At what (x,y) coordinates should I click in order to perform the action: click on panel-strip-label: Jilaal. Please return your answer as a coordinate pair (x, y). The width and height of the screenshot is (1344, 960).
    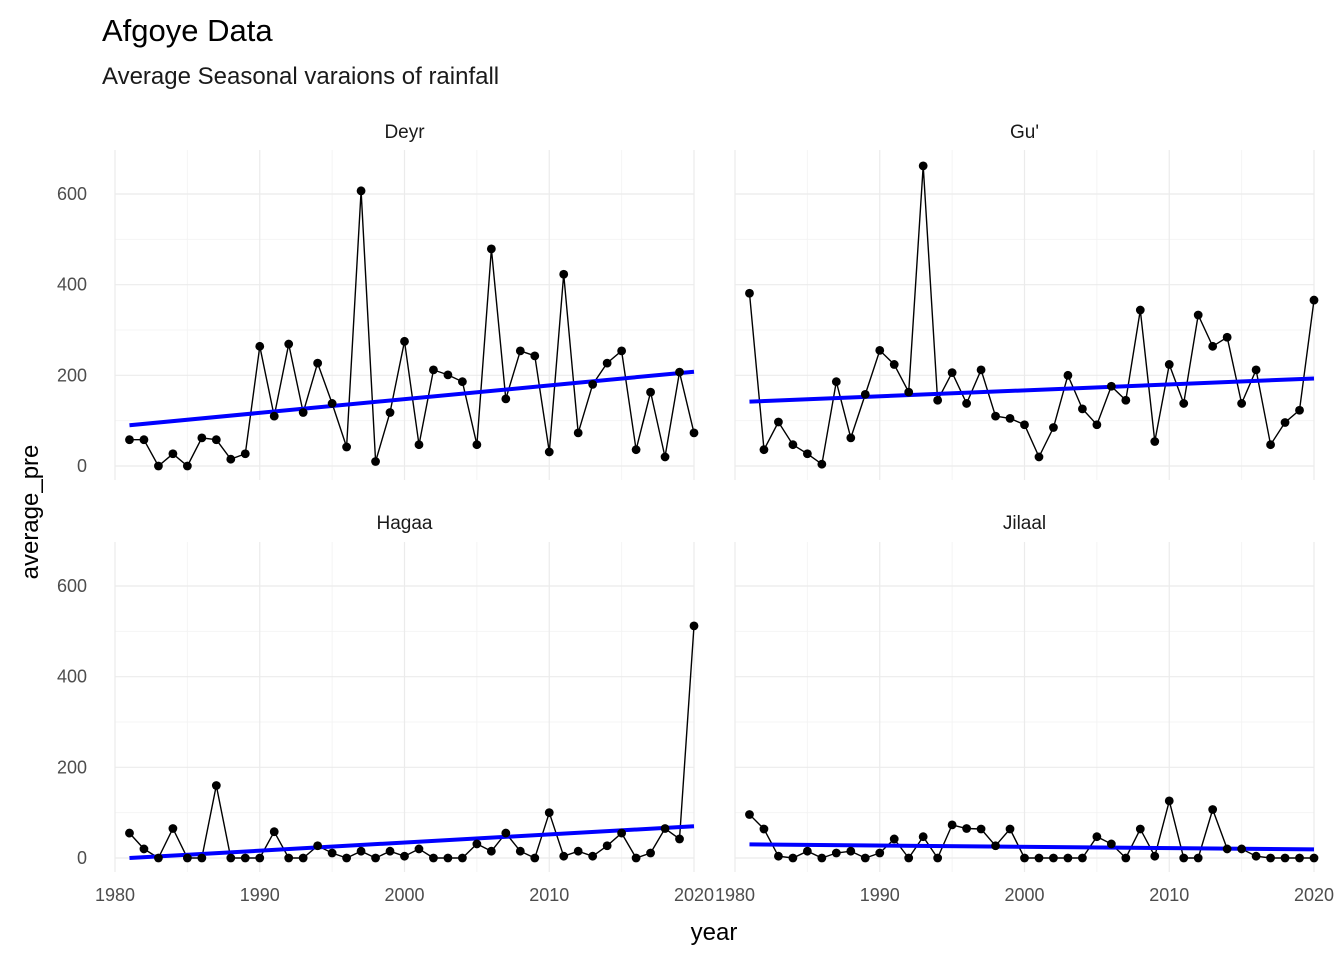
    Looking at the image, I should click on (1024, 523).